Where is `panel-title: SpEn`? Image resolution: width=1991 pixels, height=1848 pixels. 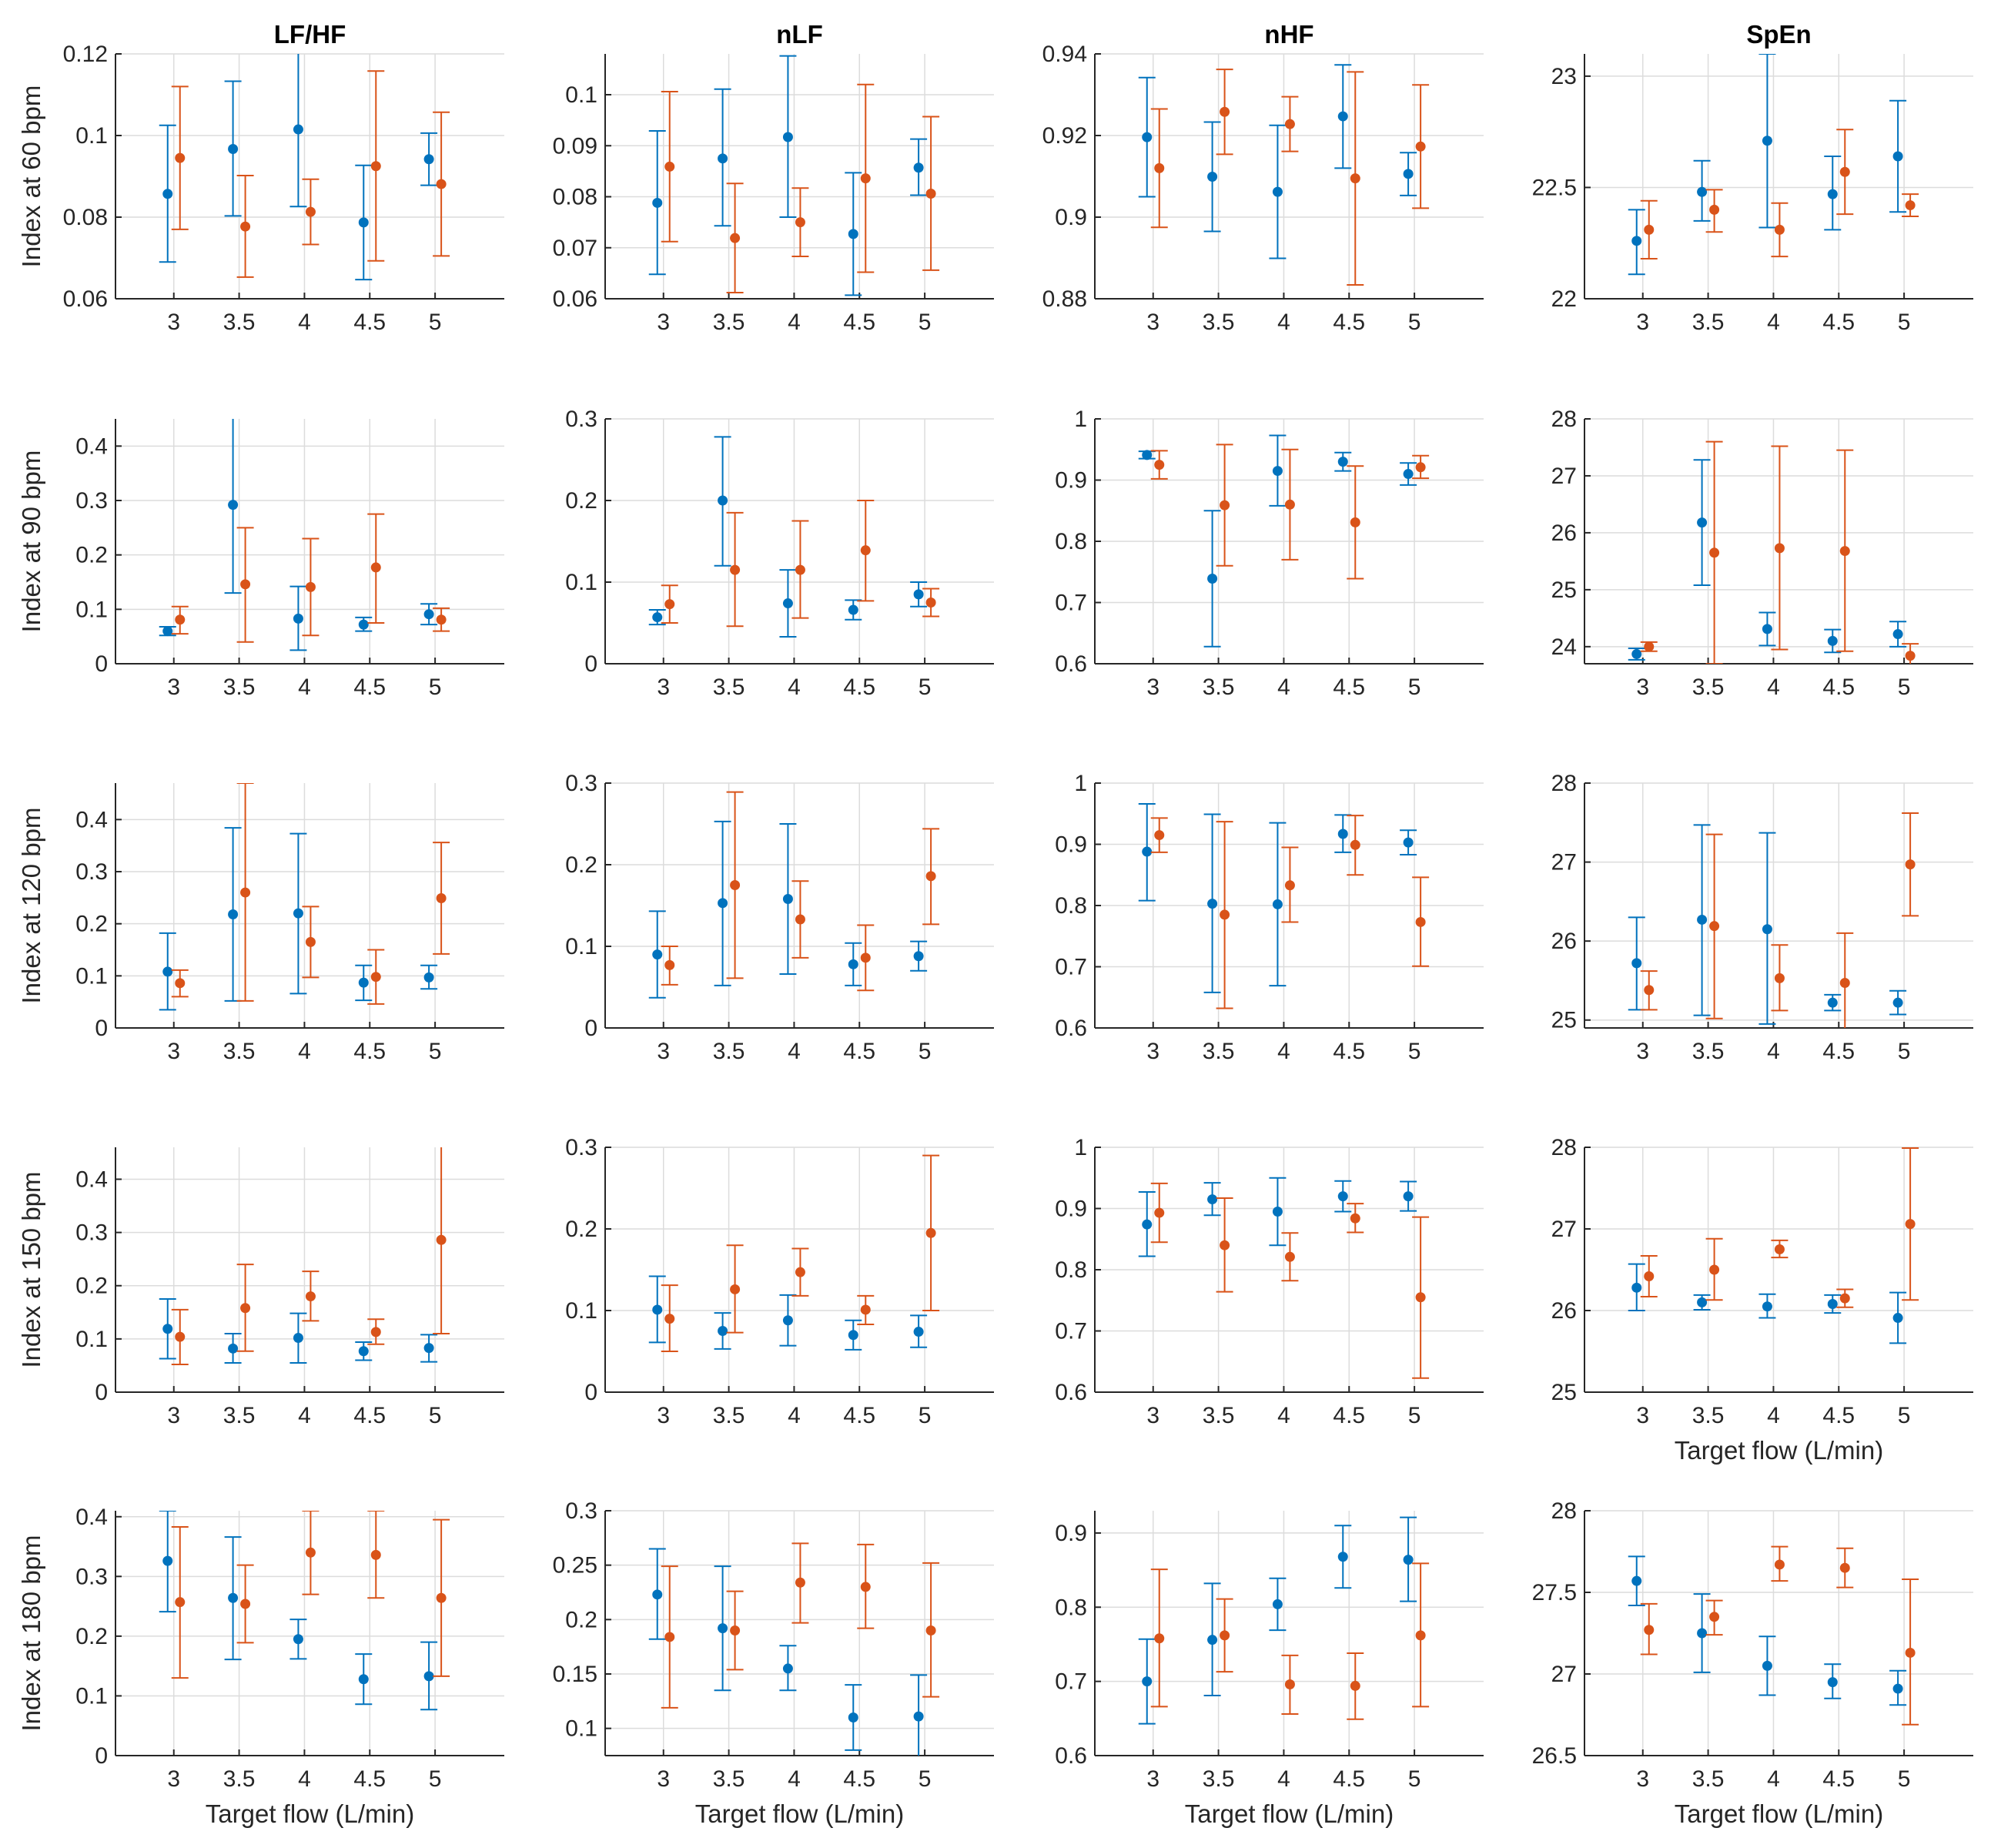 panel-title: SpEn is located at coordinates (1778, 34).